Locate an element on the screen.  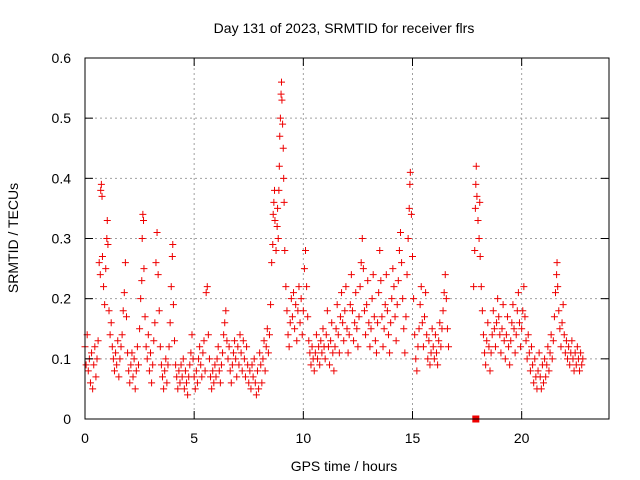
y-tick-label: 0.4 is located at coordinates (62, 178).